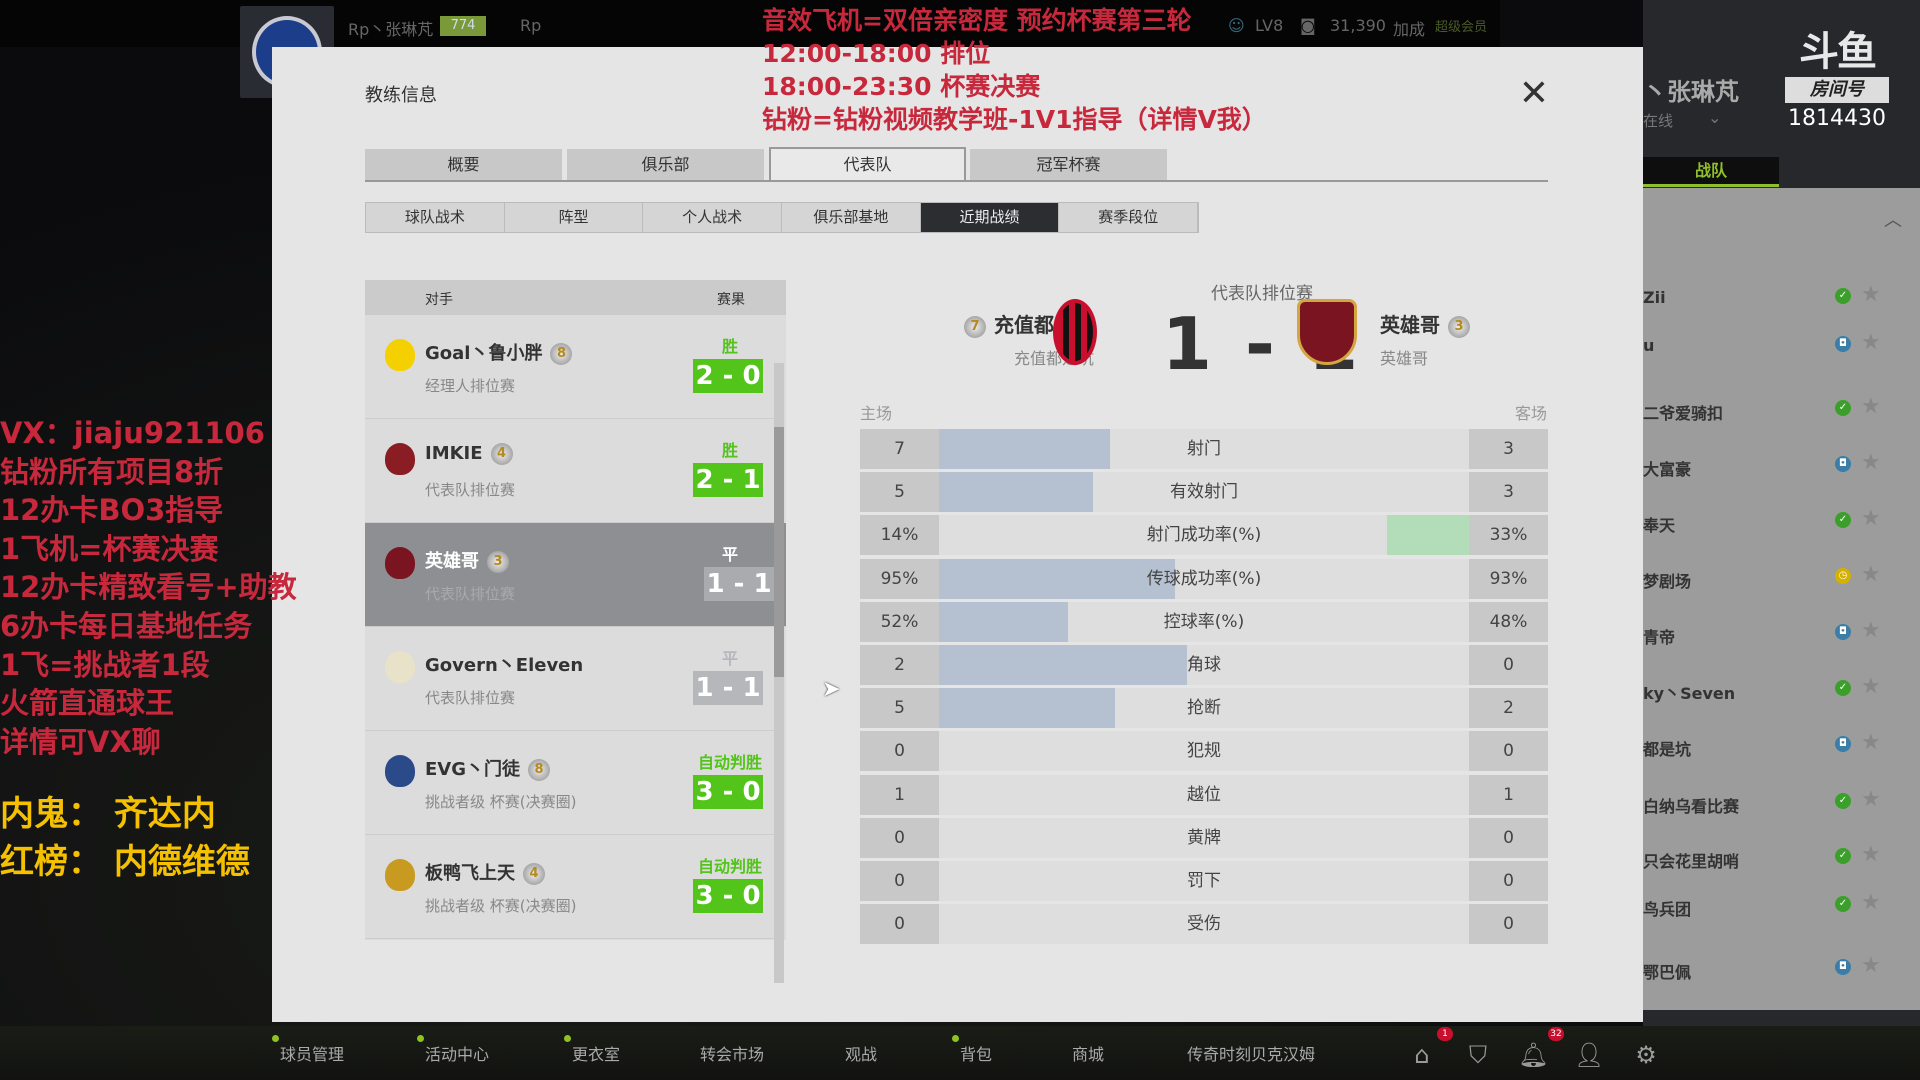 Image resolution: width=1920 pixels, height=1080 pixels. What do you see at coordinates (1838, 52) in the screenshot?
I see `douyu-logo: 斗鱼` at bounding box center [1838, 52].